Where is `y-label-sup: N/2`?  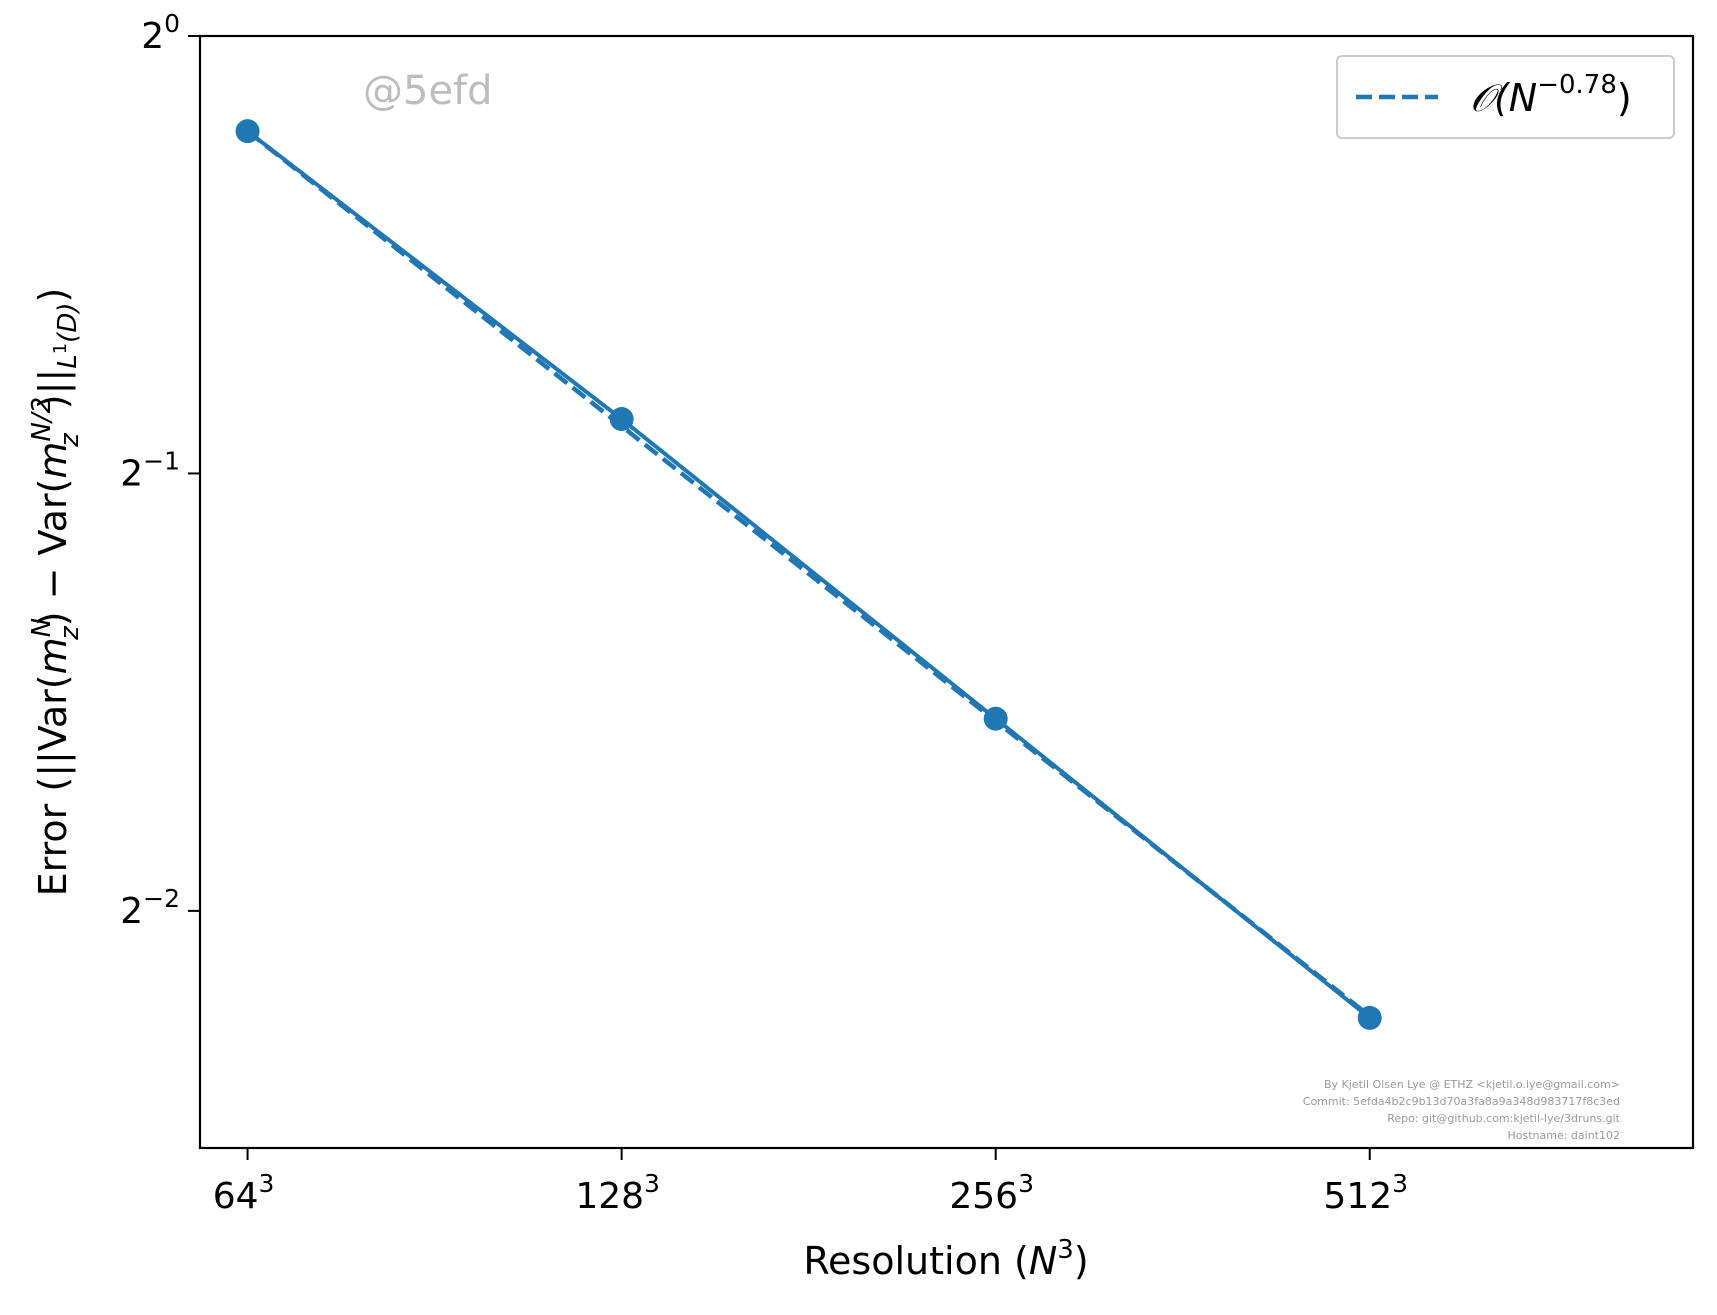
y-label-sup: N/2 is located at coordinates (42, 419).